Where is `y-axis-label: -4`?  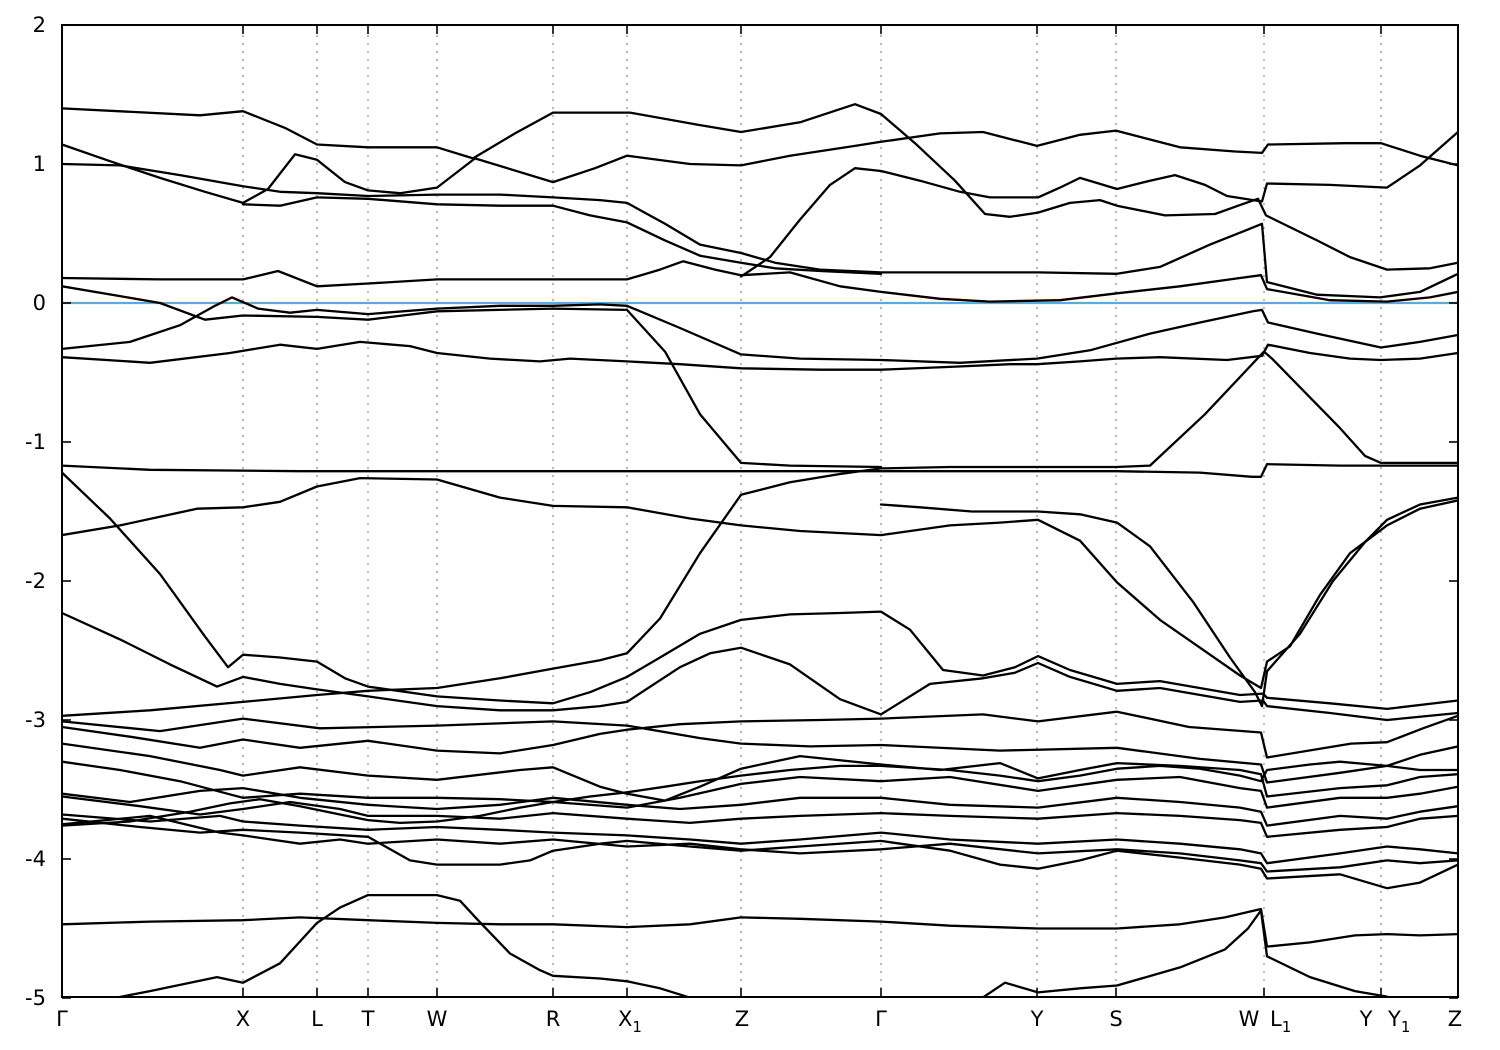
y-axis-label: -4 is located at coordinates (35, 859).